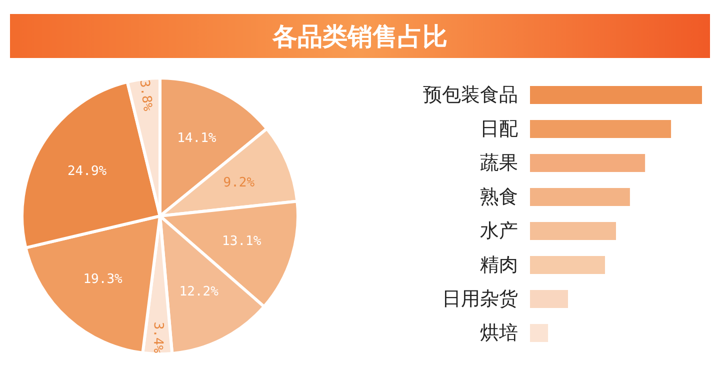  Describe the element at coordinates (239, 183) in the screenshot. I see `data-label: 9.2%` at that location.